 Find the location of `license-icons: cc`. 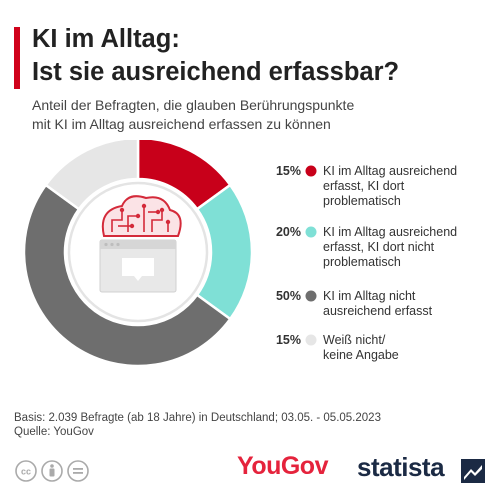

license-icons: cc is located at coordinates (52, 471).